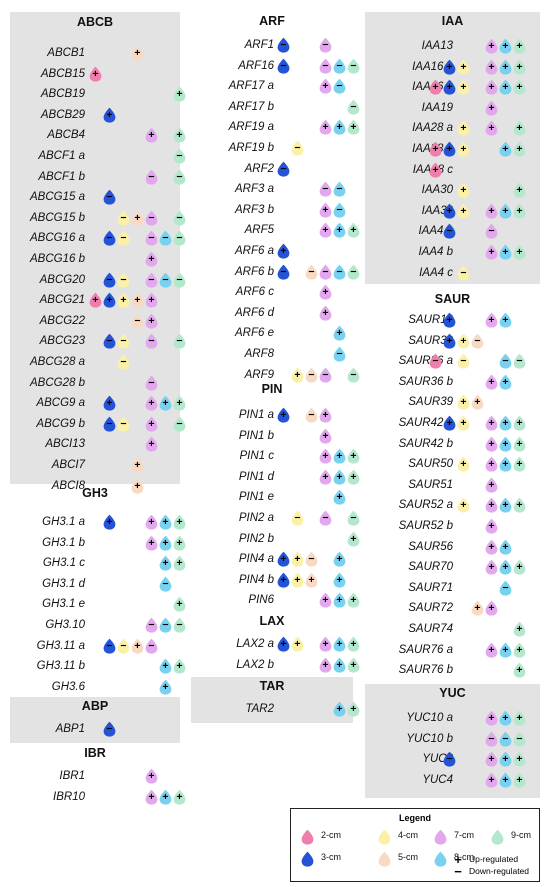 This screenshot has height=887, width=550. I want to click on gene-name: LAX2 b, so click(255, 664).